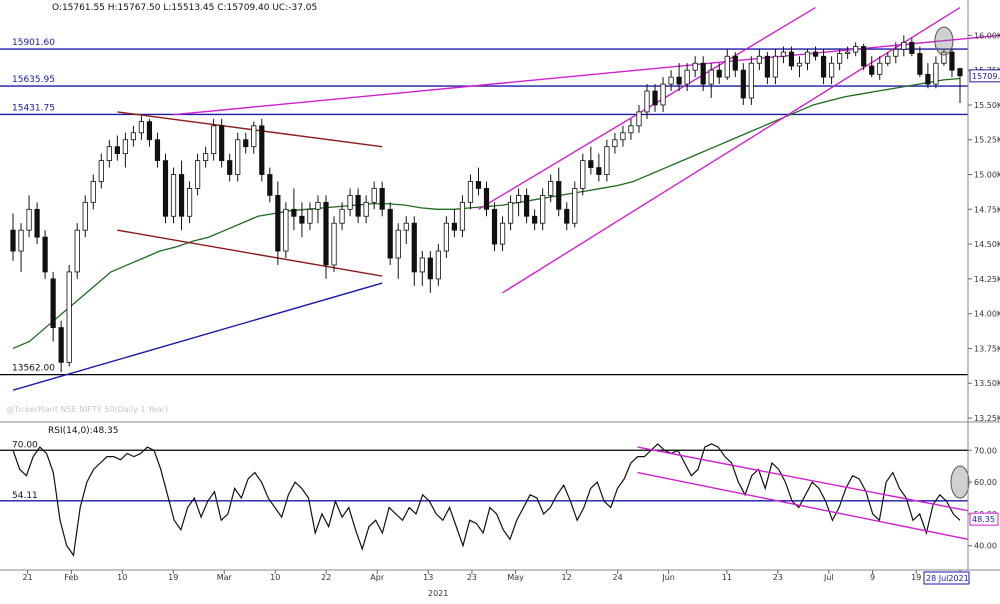 The height and width of the screenshot is (604, 1000). What do you see at coordinates (472, 577) in the screenshot?
I see `x-tick-label: 23` at bounding box center [472, 577].